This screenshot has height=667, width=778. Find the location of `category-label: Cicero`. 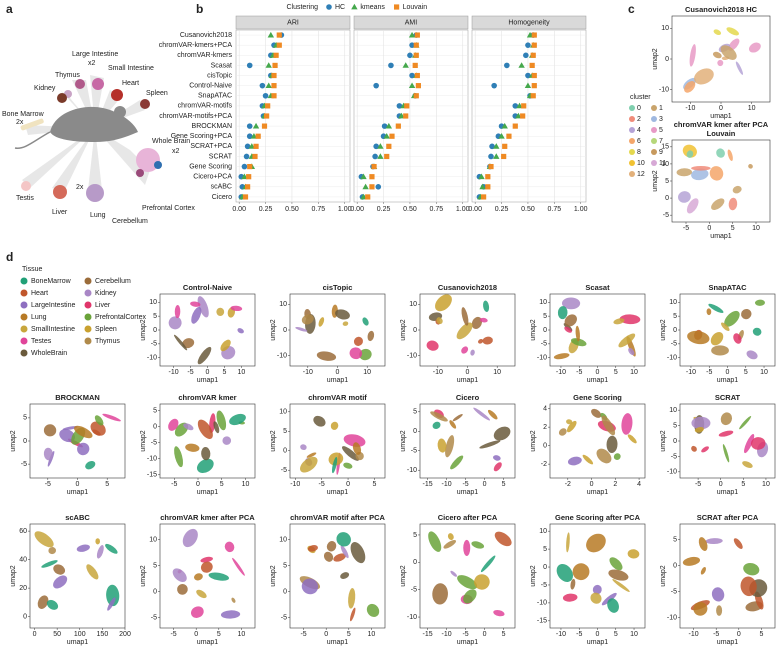

category-label: Cicero is located at coordinates (222, 197).